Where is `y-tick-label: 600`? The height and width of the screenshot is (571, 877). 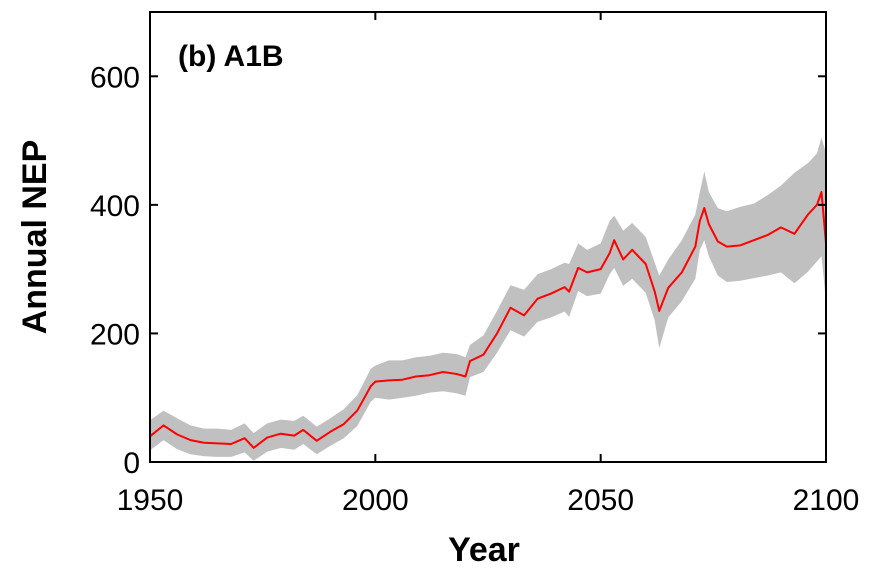
y-tick-label: 600 is located at coordinates (115, 77).